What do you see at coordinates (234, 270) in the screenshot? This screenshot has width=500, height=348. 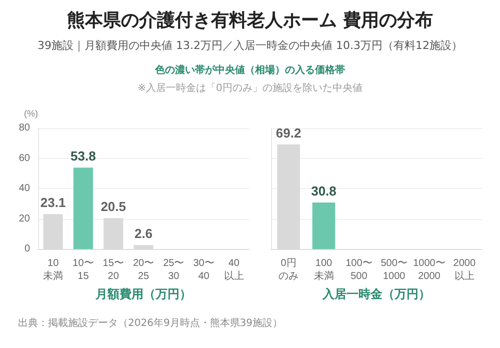 I see `x-tick-label: 40 以上` at bounding box center [234, 270].